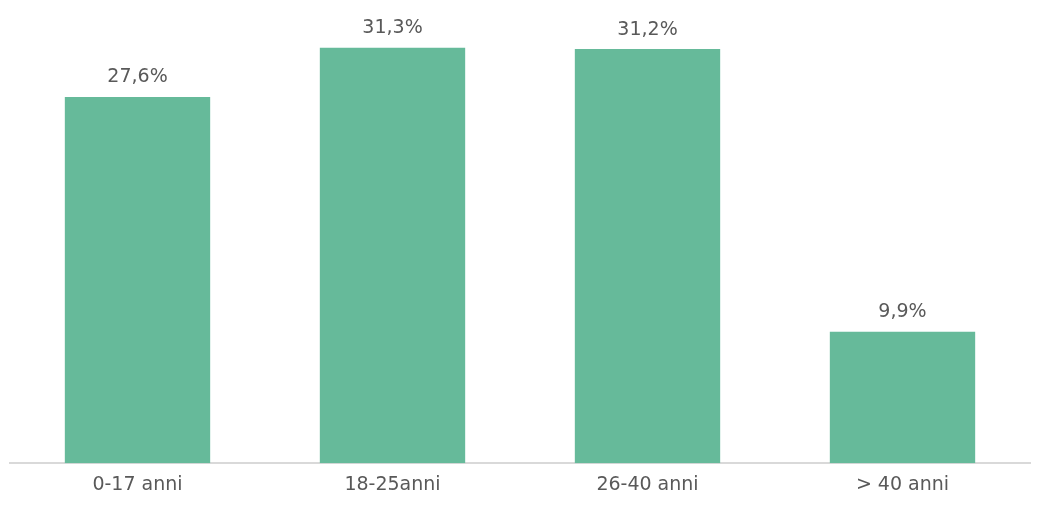 This screenshot has width=1040, height=510. I want to click on data-label: 31,3%, so click(392, 26).